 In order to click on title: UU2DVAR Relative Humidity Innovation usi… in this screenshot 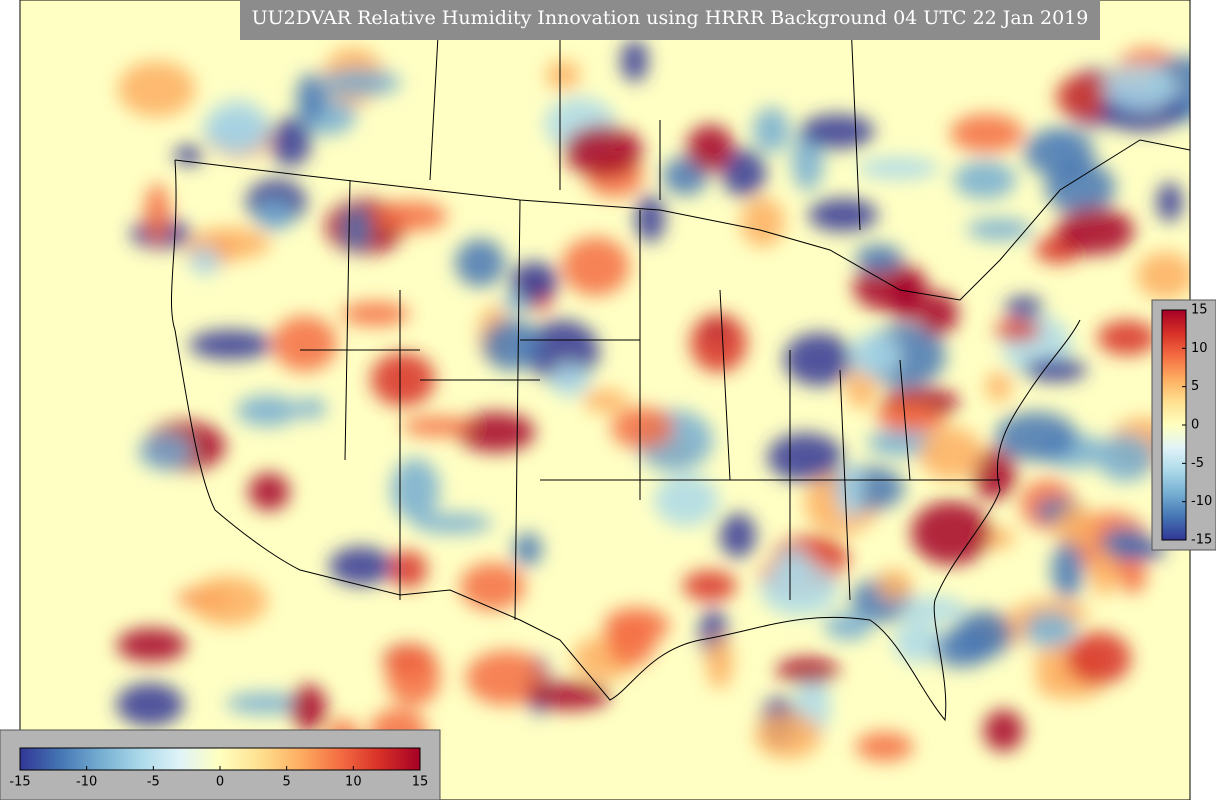, I will do `click(670, 18)`.